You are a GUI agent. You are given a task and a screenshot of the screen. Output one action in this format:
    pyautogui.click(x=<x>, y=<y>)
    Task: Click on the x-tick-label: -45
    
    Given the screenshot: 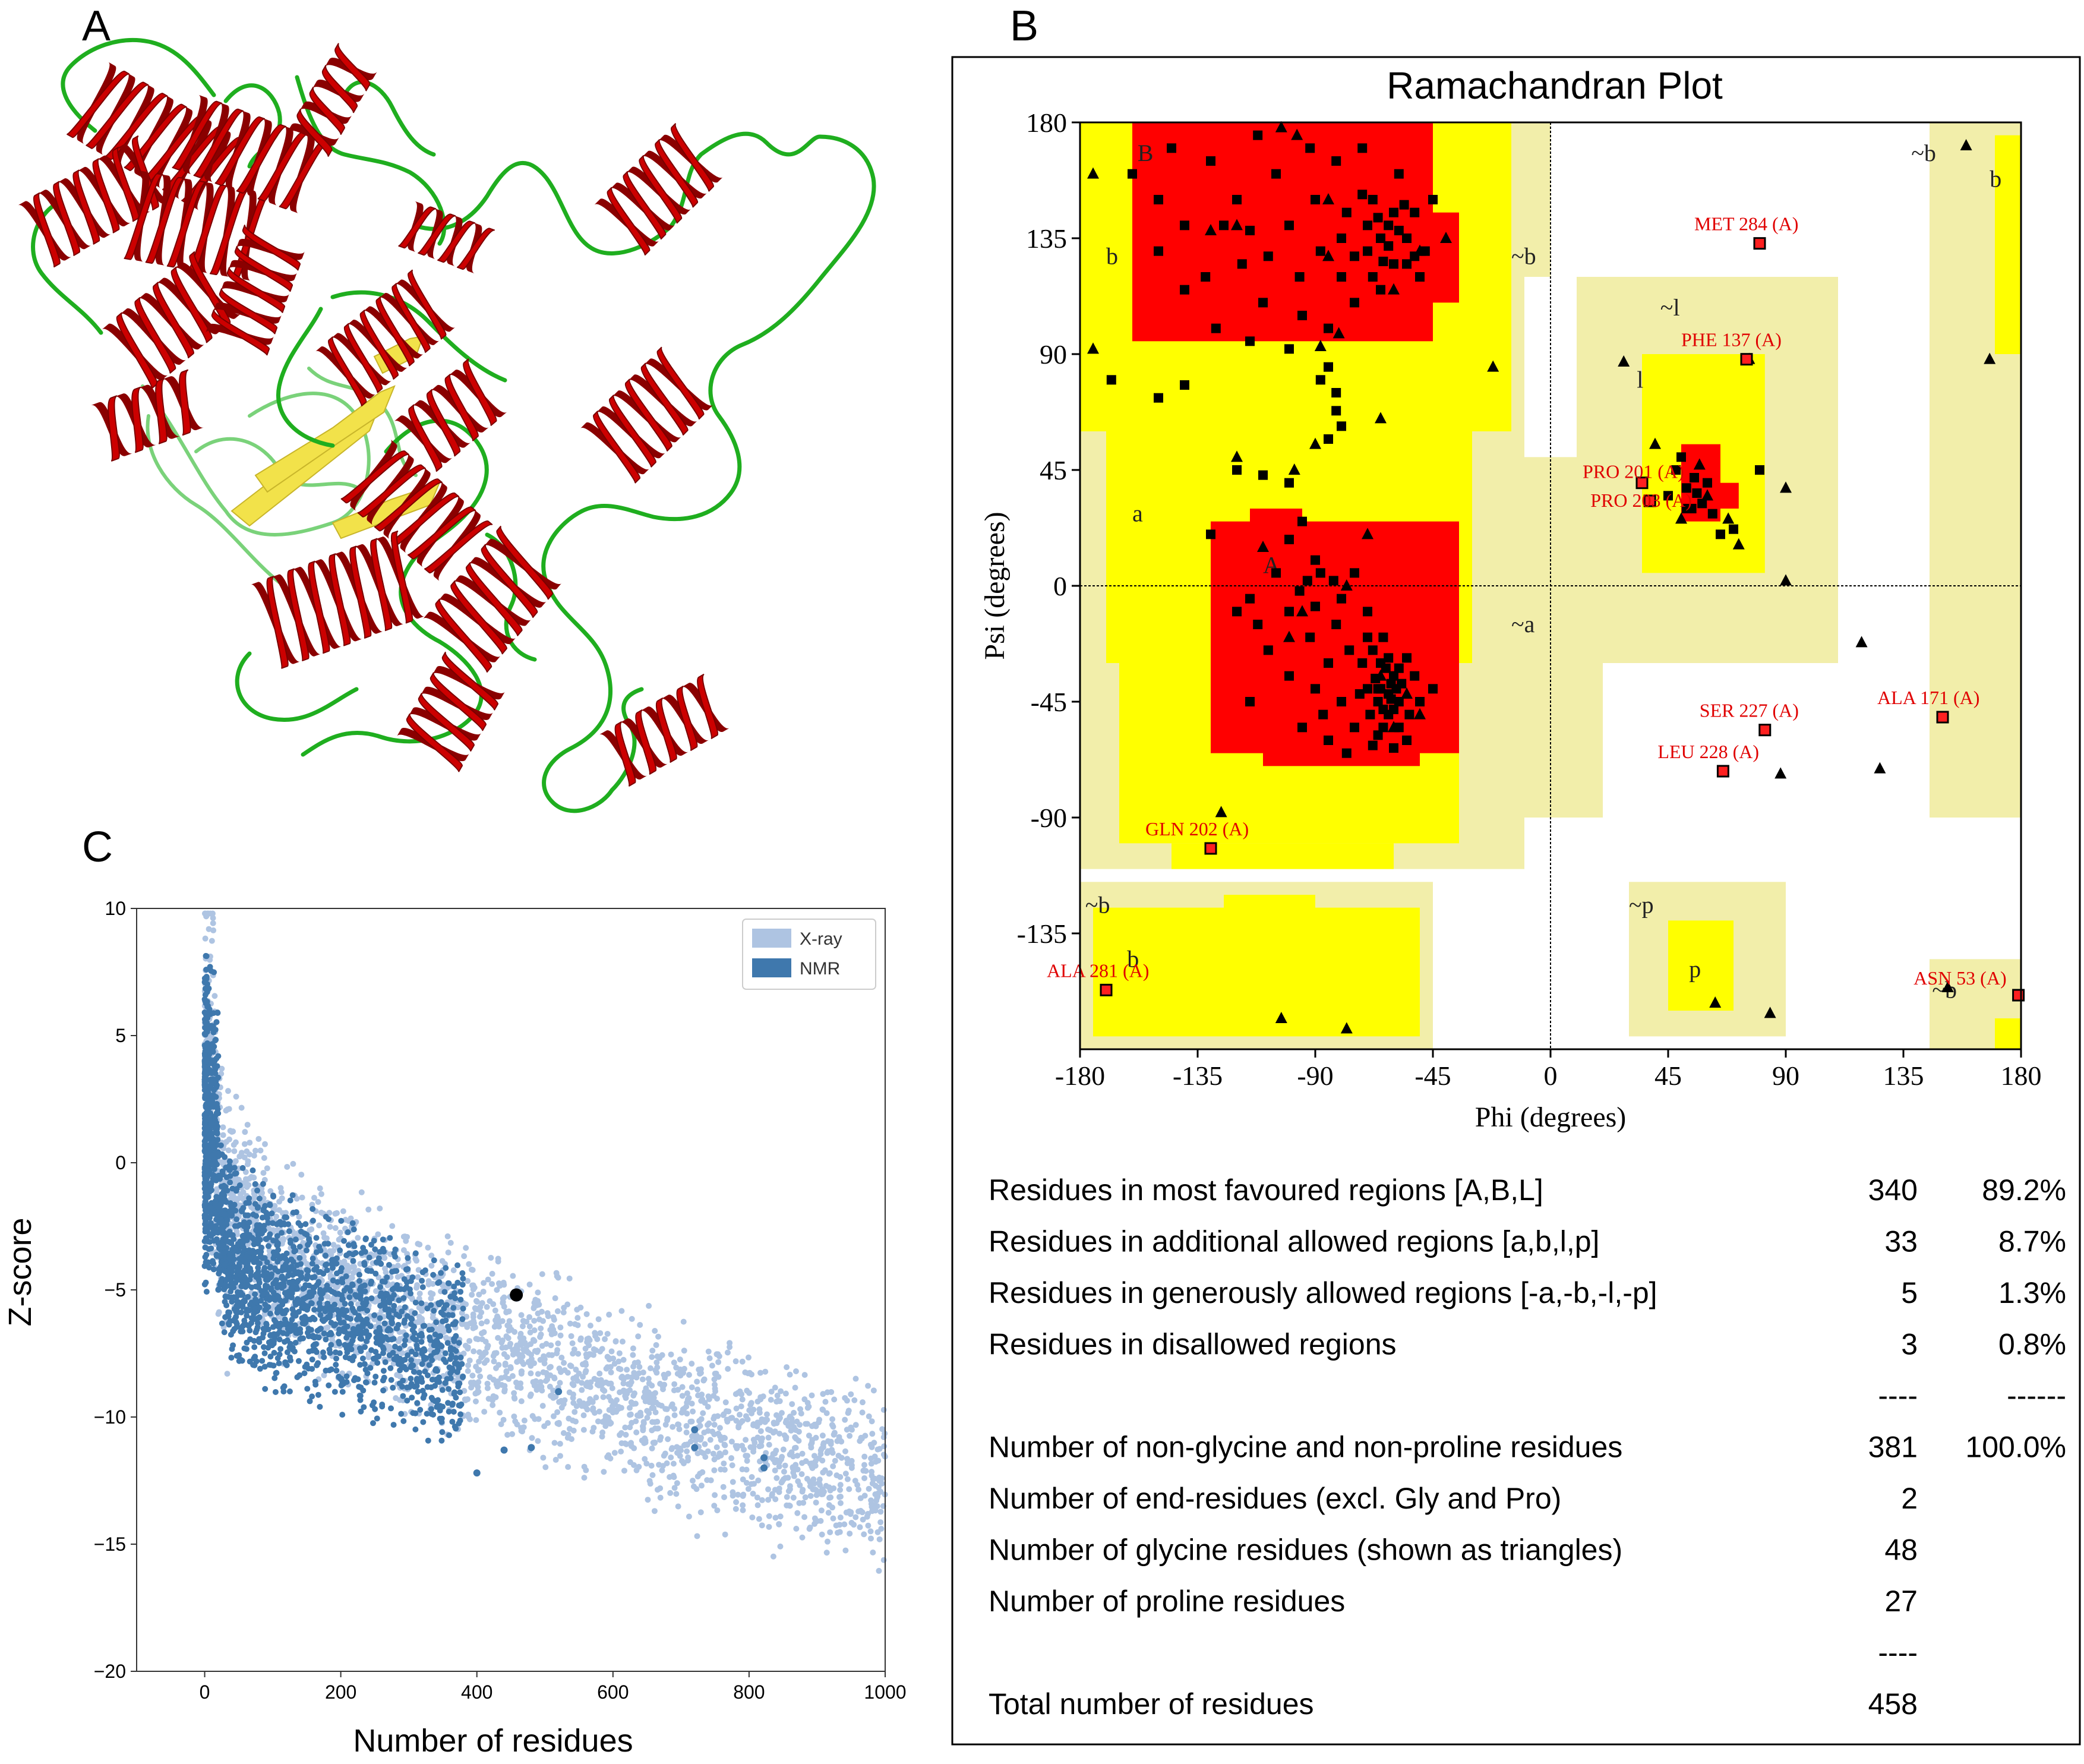 What is the action you would take?
    pyautogui.click(x=1432, y=1076)
    